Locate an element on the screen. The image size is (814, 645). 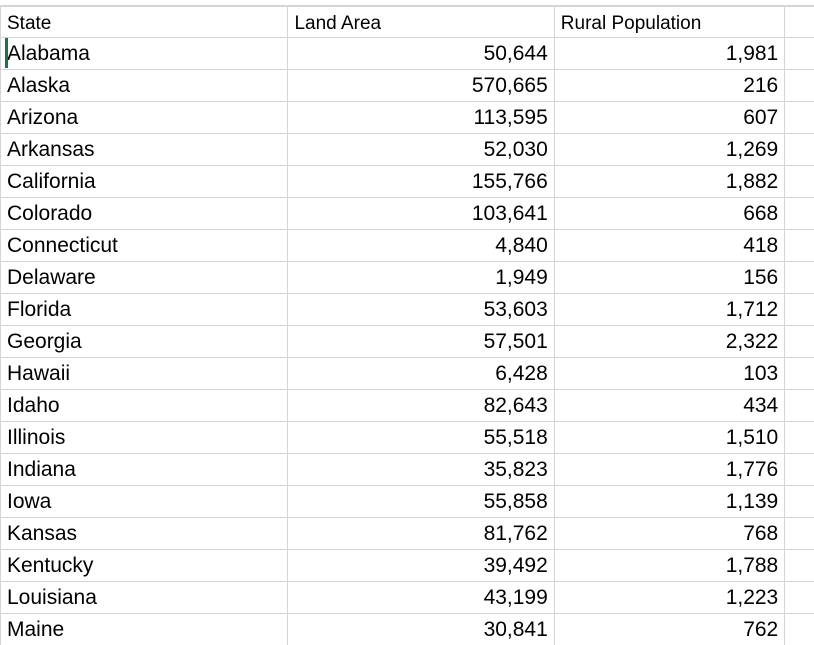
cell-rural-population: 768 is located at coordinates (669, 533).